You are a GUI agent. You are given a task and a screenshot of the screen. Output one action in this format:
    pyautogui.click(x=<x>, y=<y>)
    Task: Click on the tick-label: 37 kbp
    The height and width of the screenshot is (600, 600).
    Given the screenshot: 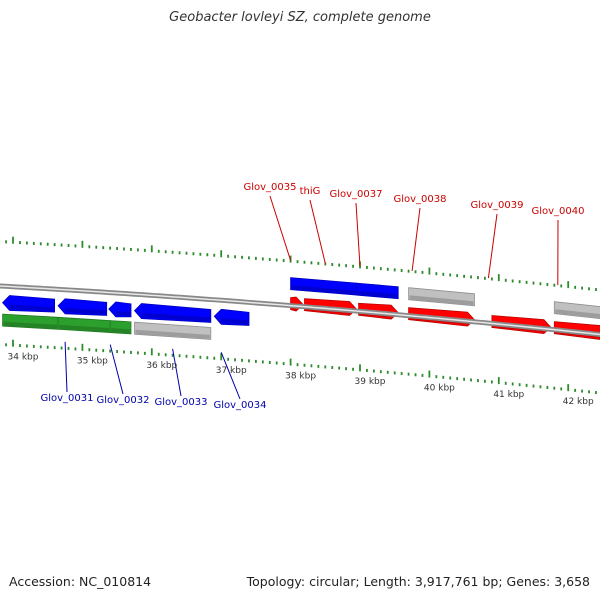 What is the action you would take?
    pyautogui.click(x=231, y=371)
    